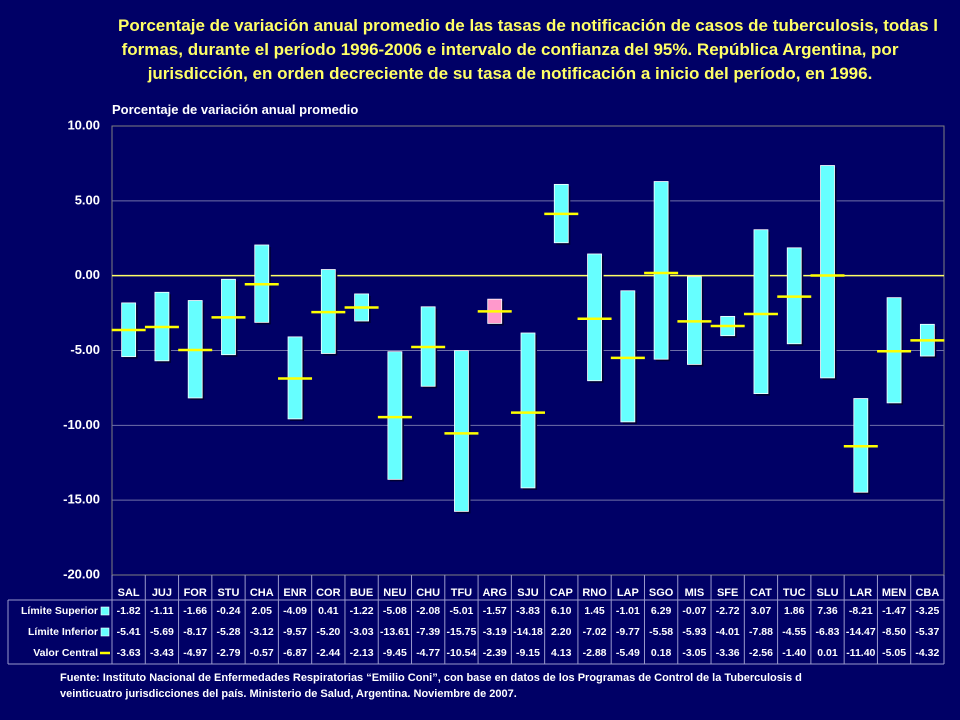 This screenshot has height=720, width=960. I want to click on x-tick-label: CHA, so click(262, 593).